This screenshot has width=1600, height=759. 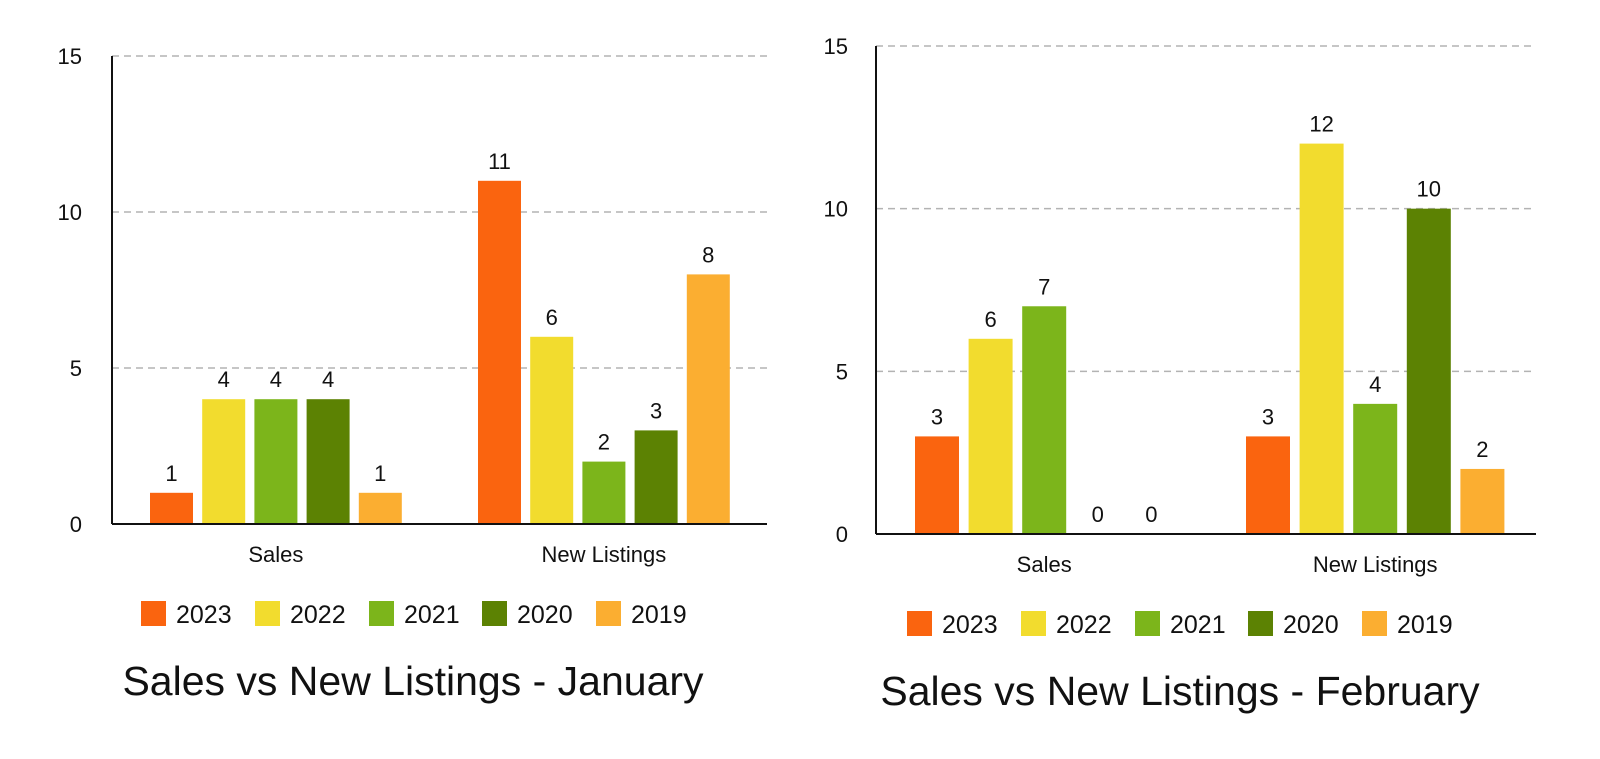 I want to click on data-label: 8, so click(x=708, y=254).